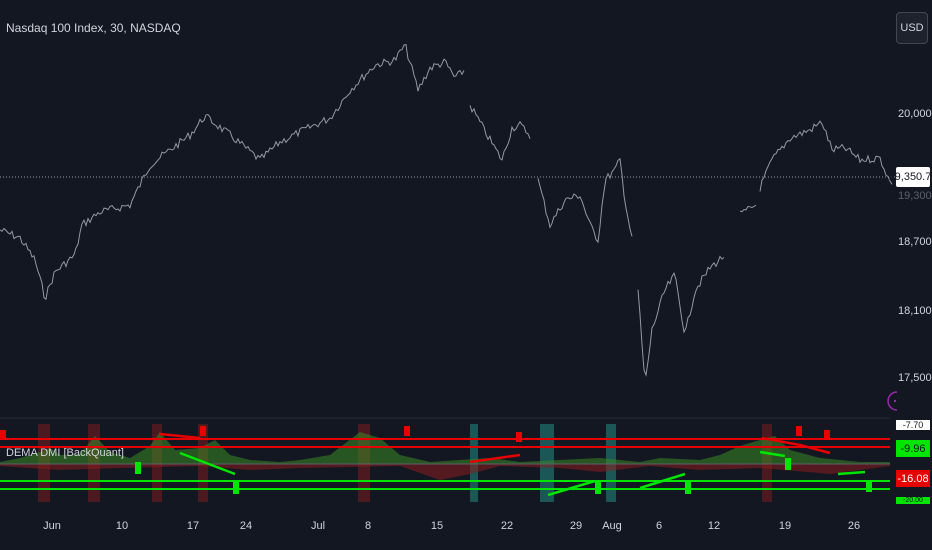  What do you see at coordinates (507, 526) in the screenshot?
I see `time-axis-label: 22` at bounding box center [507, 526].